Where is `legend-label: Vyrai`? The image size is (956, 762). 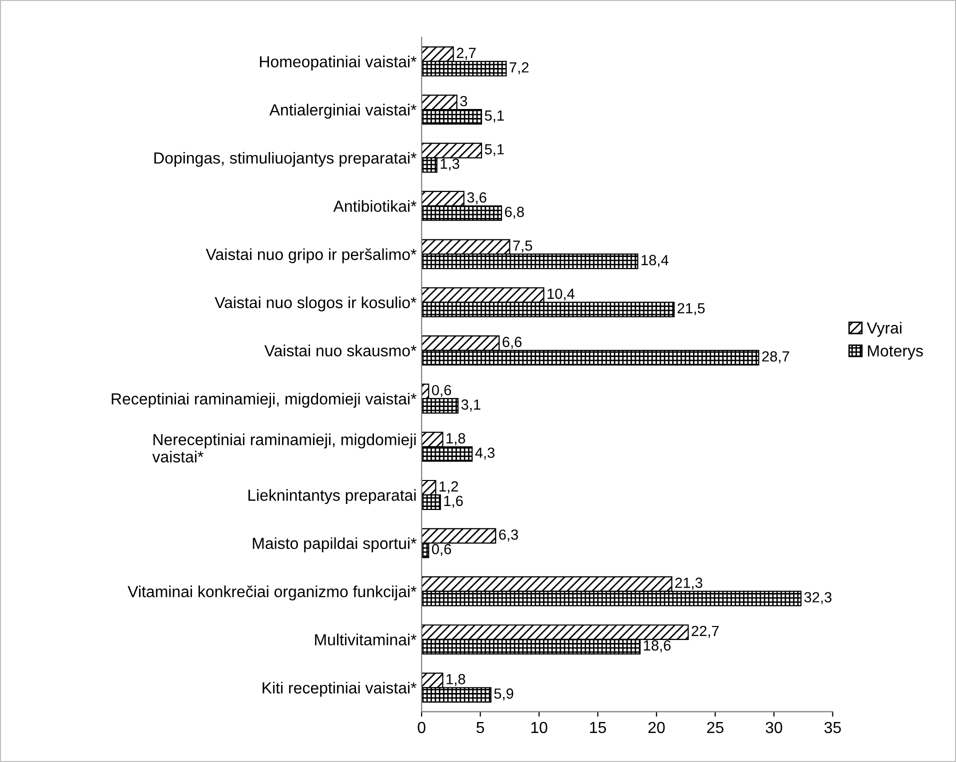 legend-label: Vyrai is located at coordinates (884, 329).